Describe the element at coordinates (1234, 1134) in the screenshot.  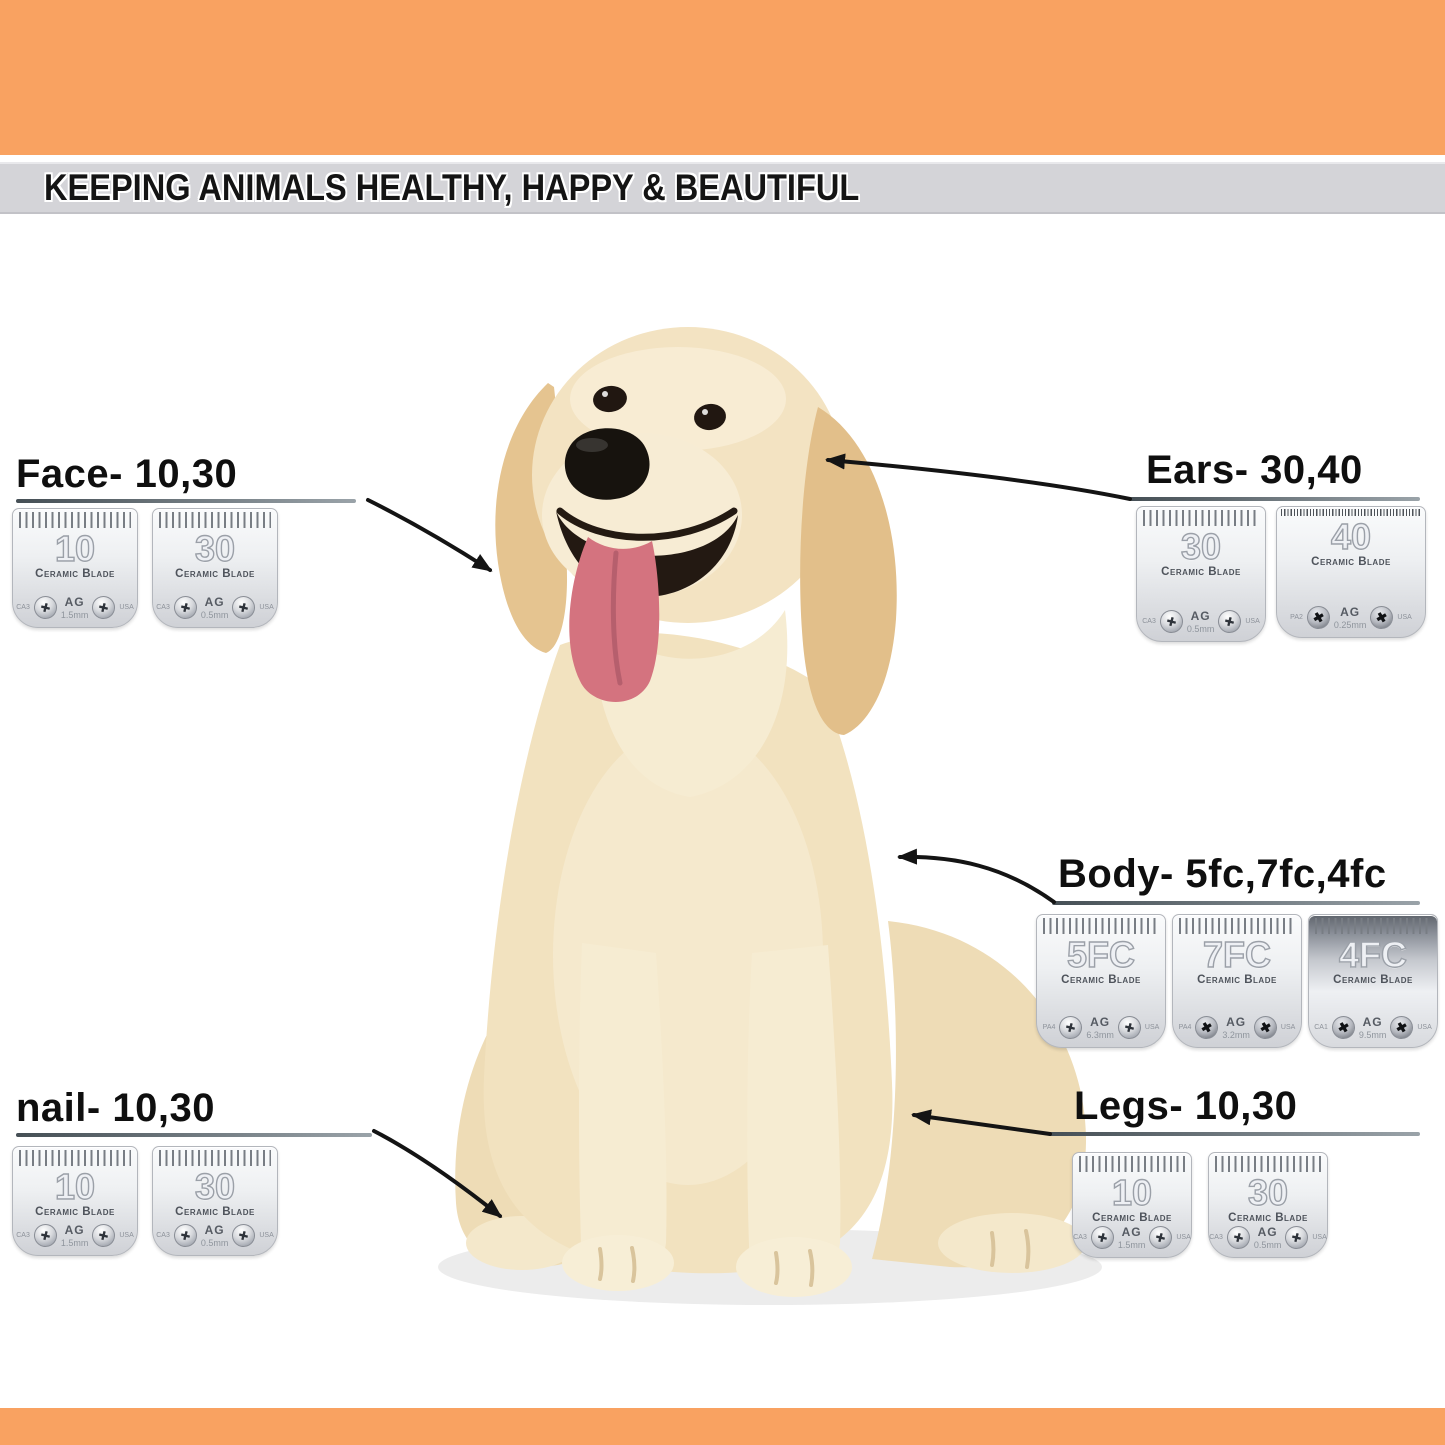
I see `legs-underline` at that location.